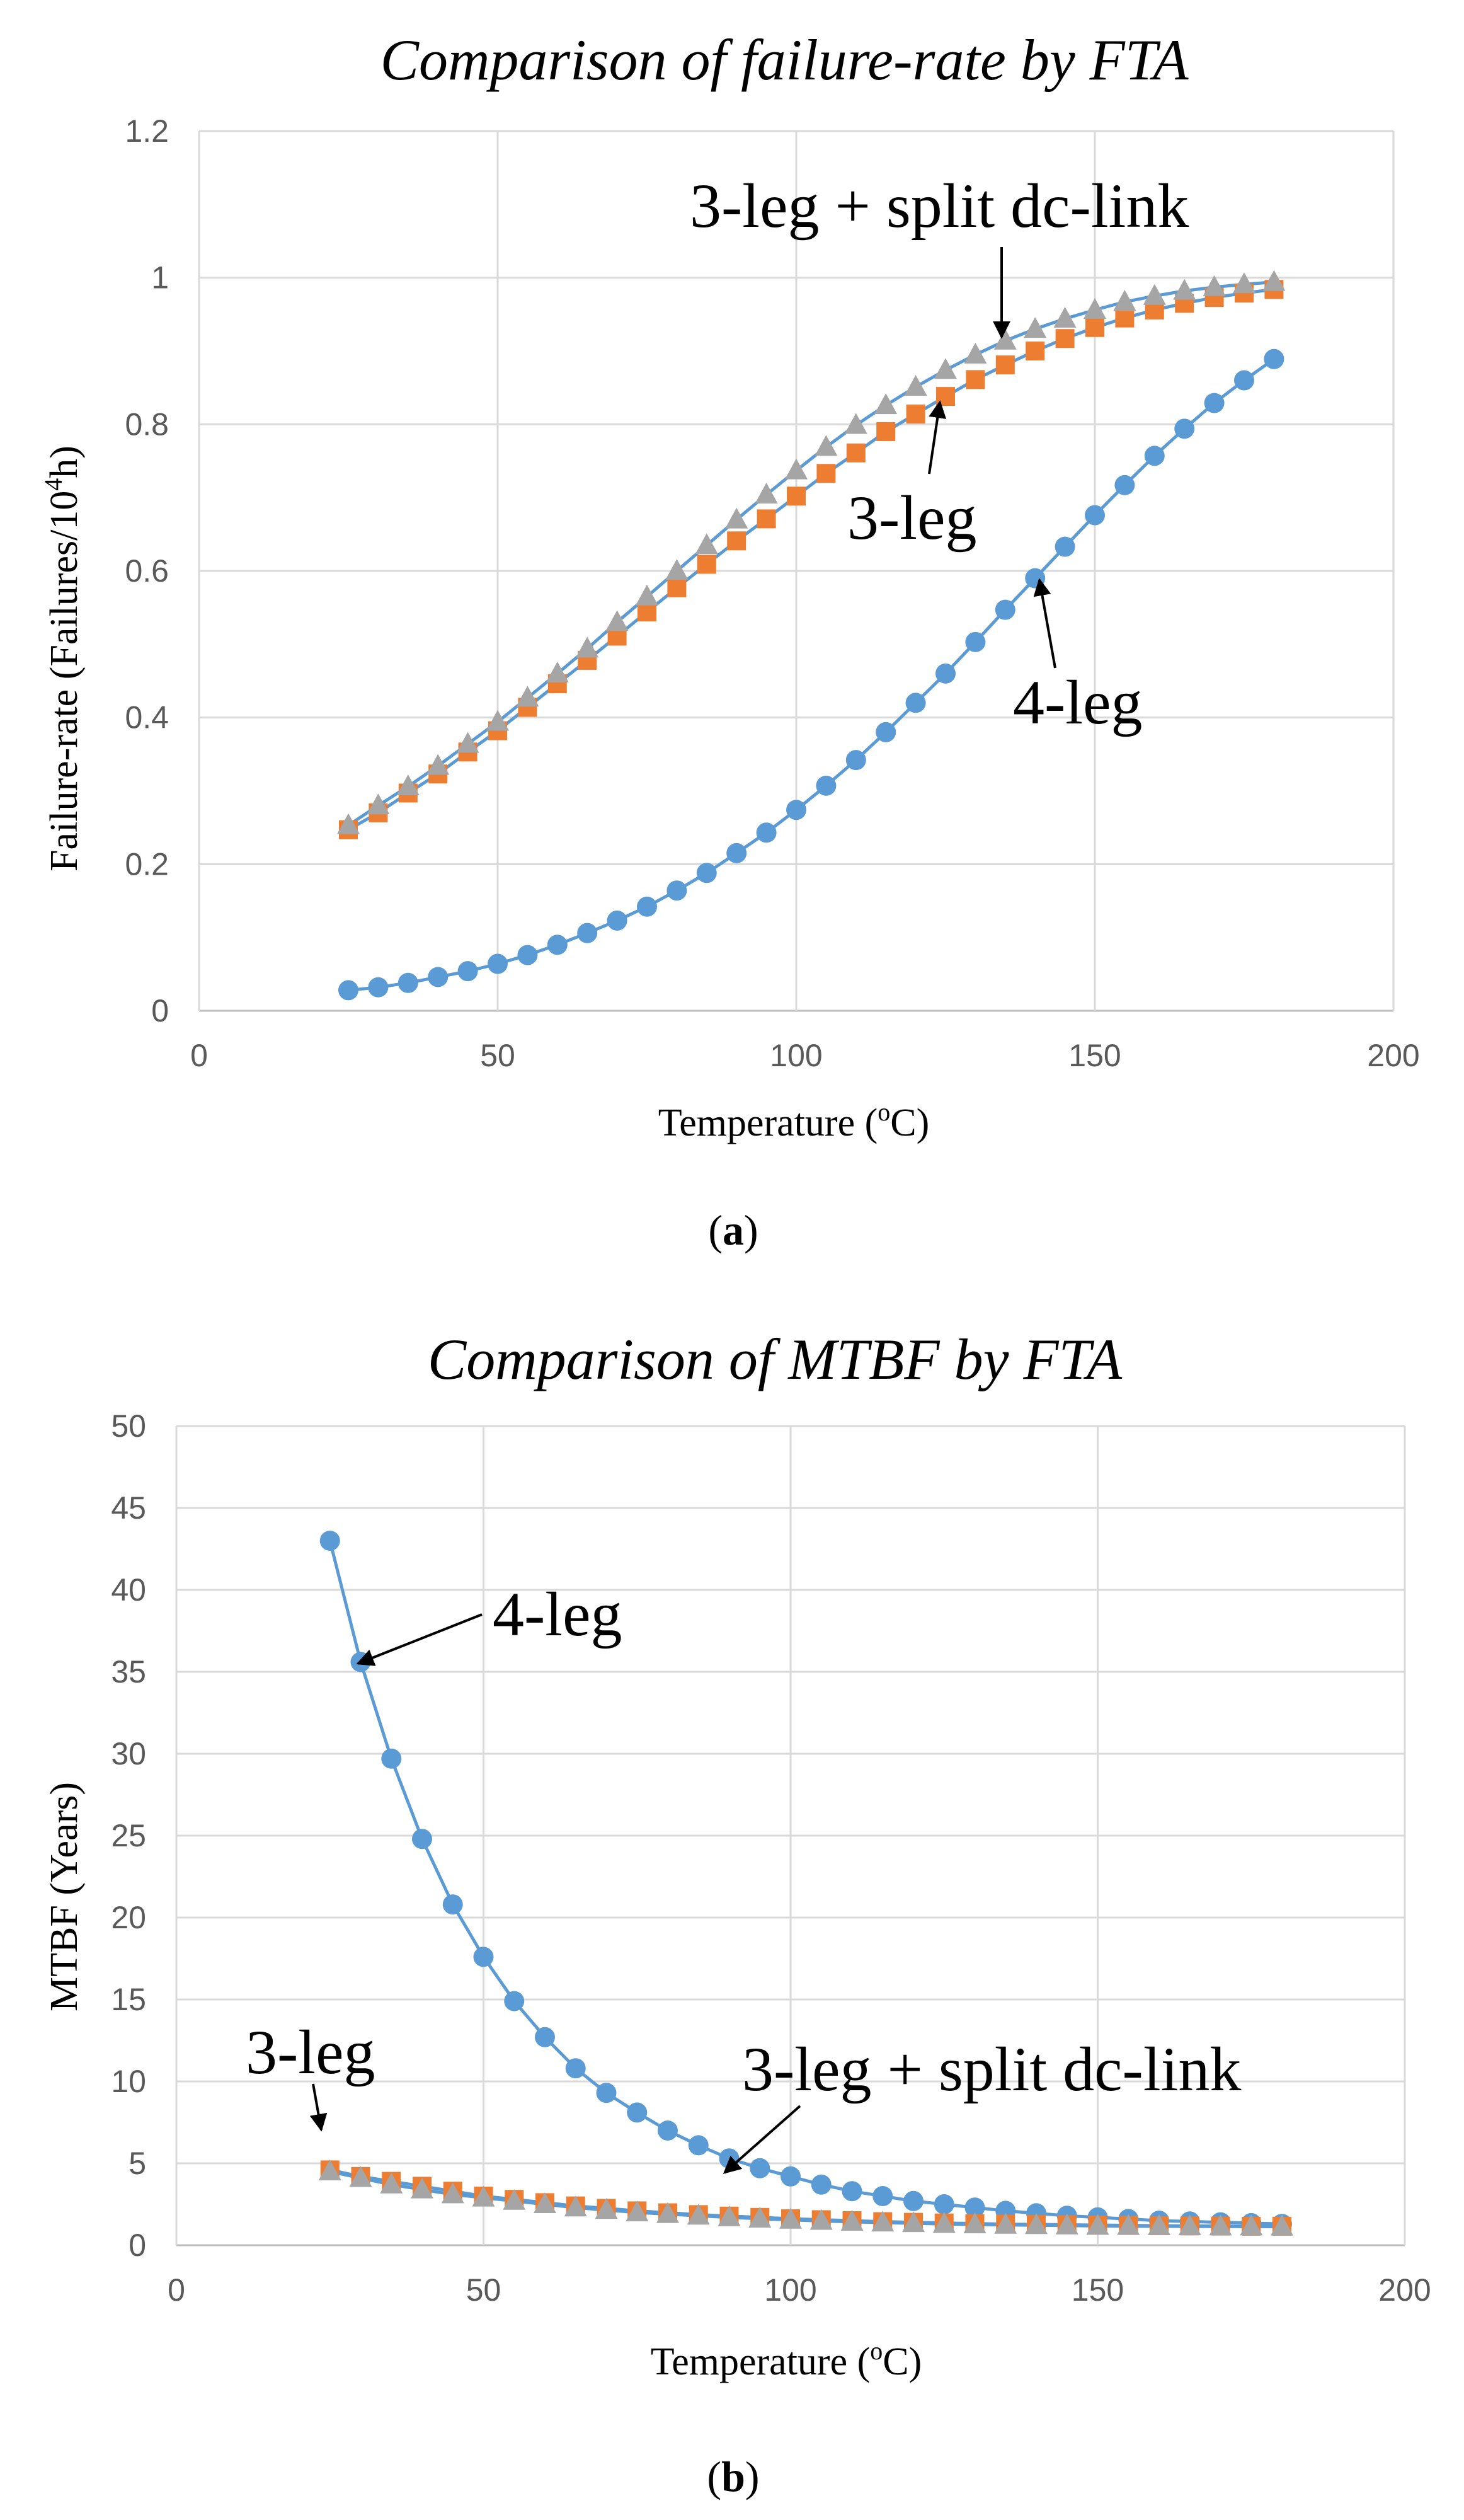 This screenshot has width=1464, height=2520. Describe the element at coordinates (128, 1835) in the screenshot. I see `chart-b-y-ticks: 0 5 10 15 20 25 30 35 40 45 50` at that location.